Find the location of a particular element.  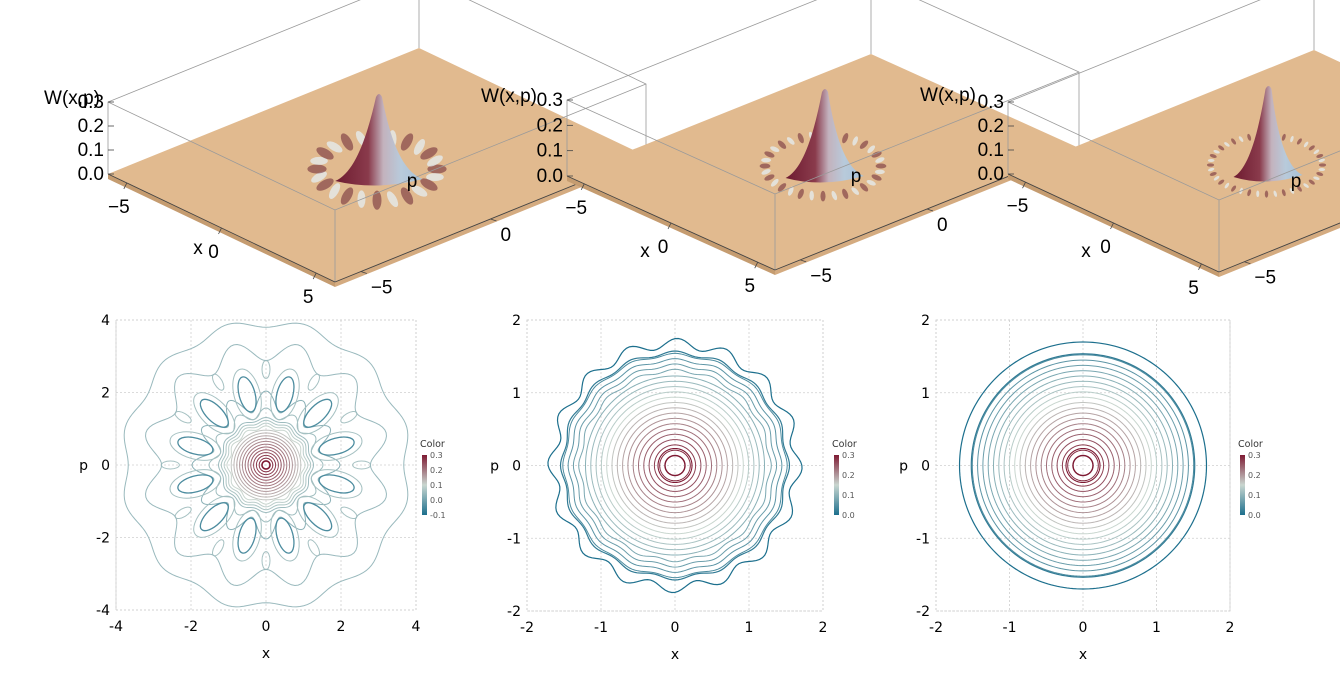

z-tick-label: 0.3 is located at coordinates (550, 100).